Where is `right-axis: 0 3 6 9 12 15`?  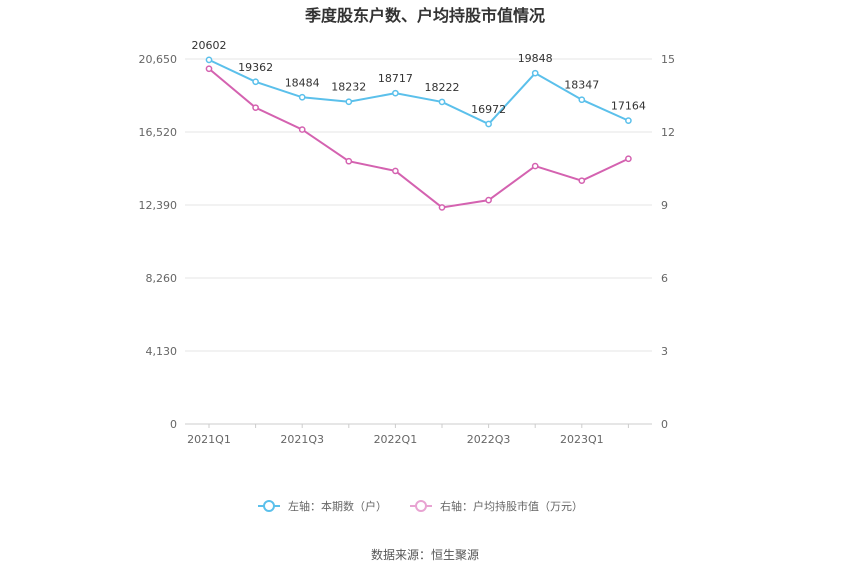 right-axis: 0 3 6 9 12 15 is located at coordinates (668, 242).